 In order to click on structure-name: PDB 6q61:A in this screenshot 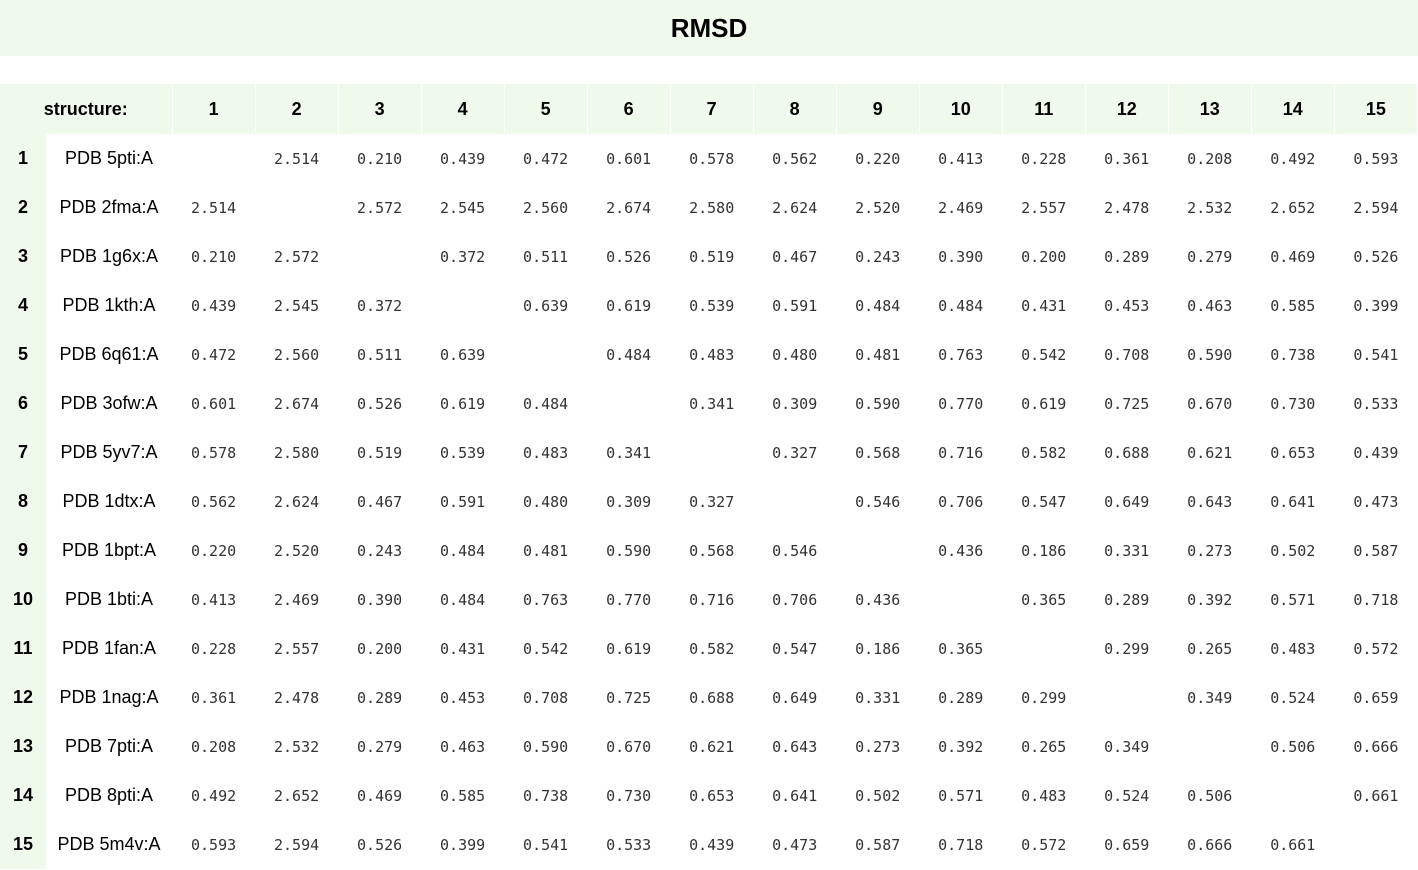, I will do `click(109, 354)`.